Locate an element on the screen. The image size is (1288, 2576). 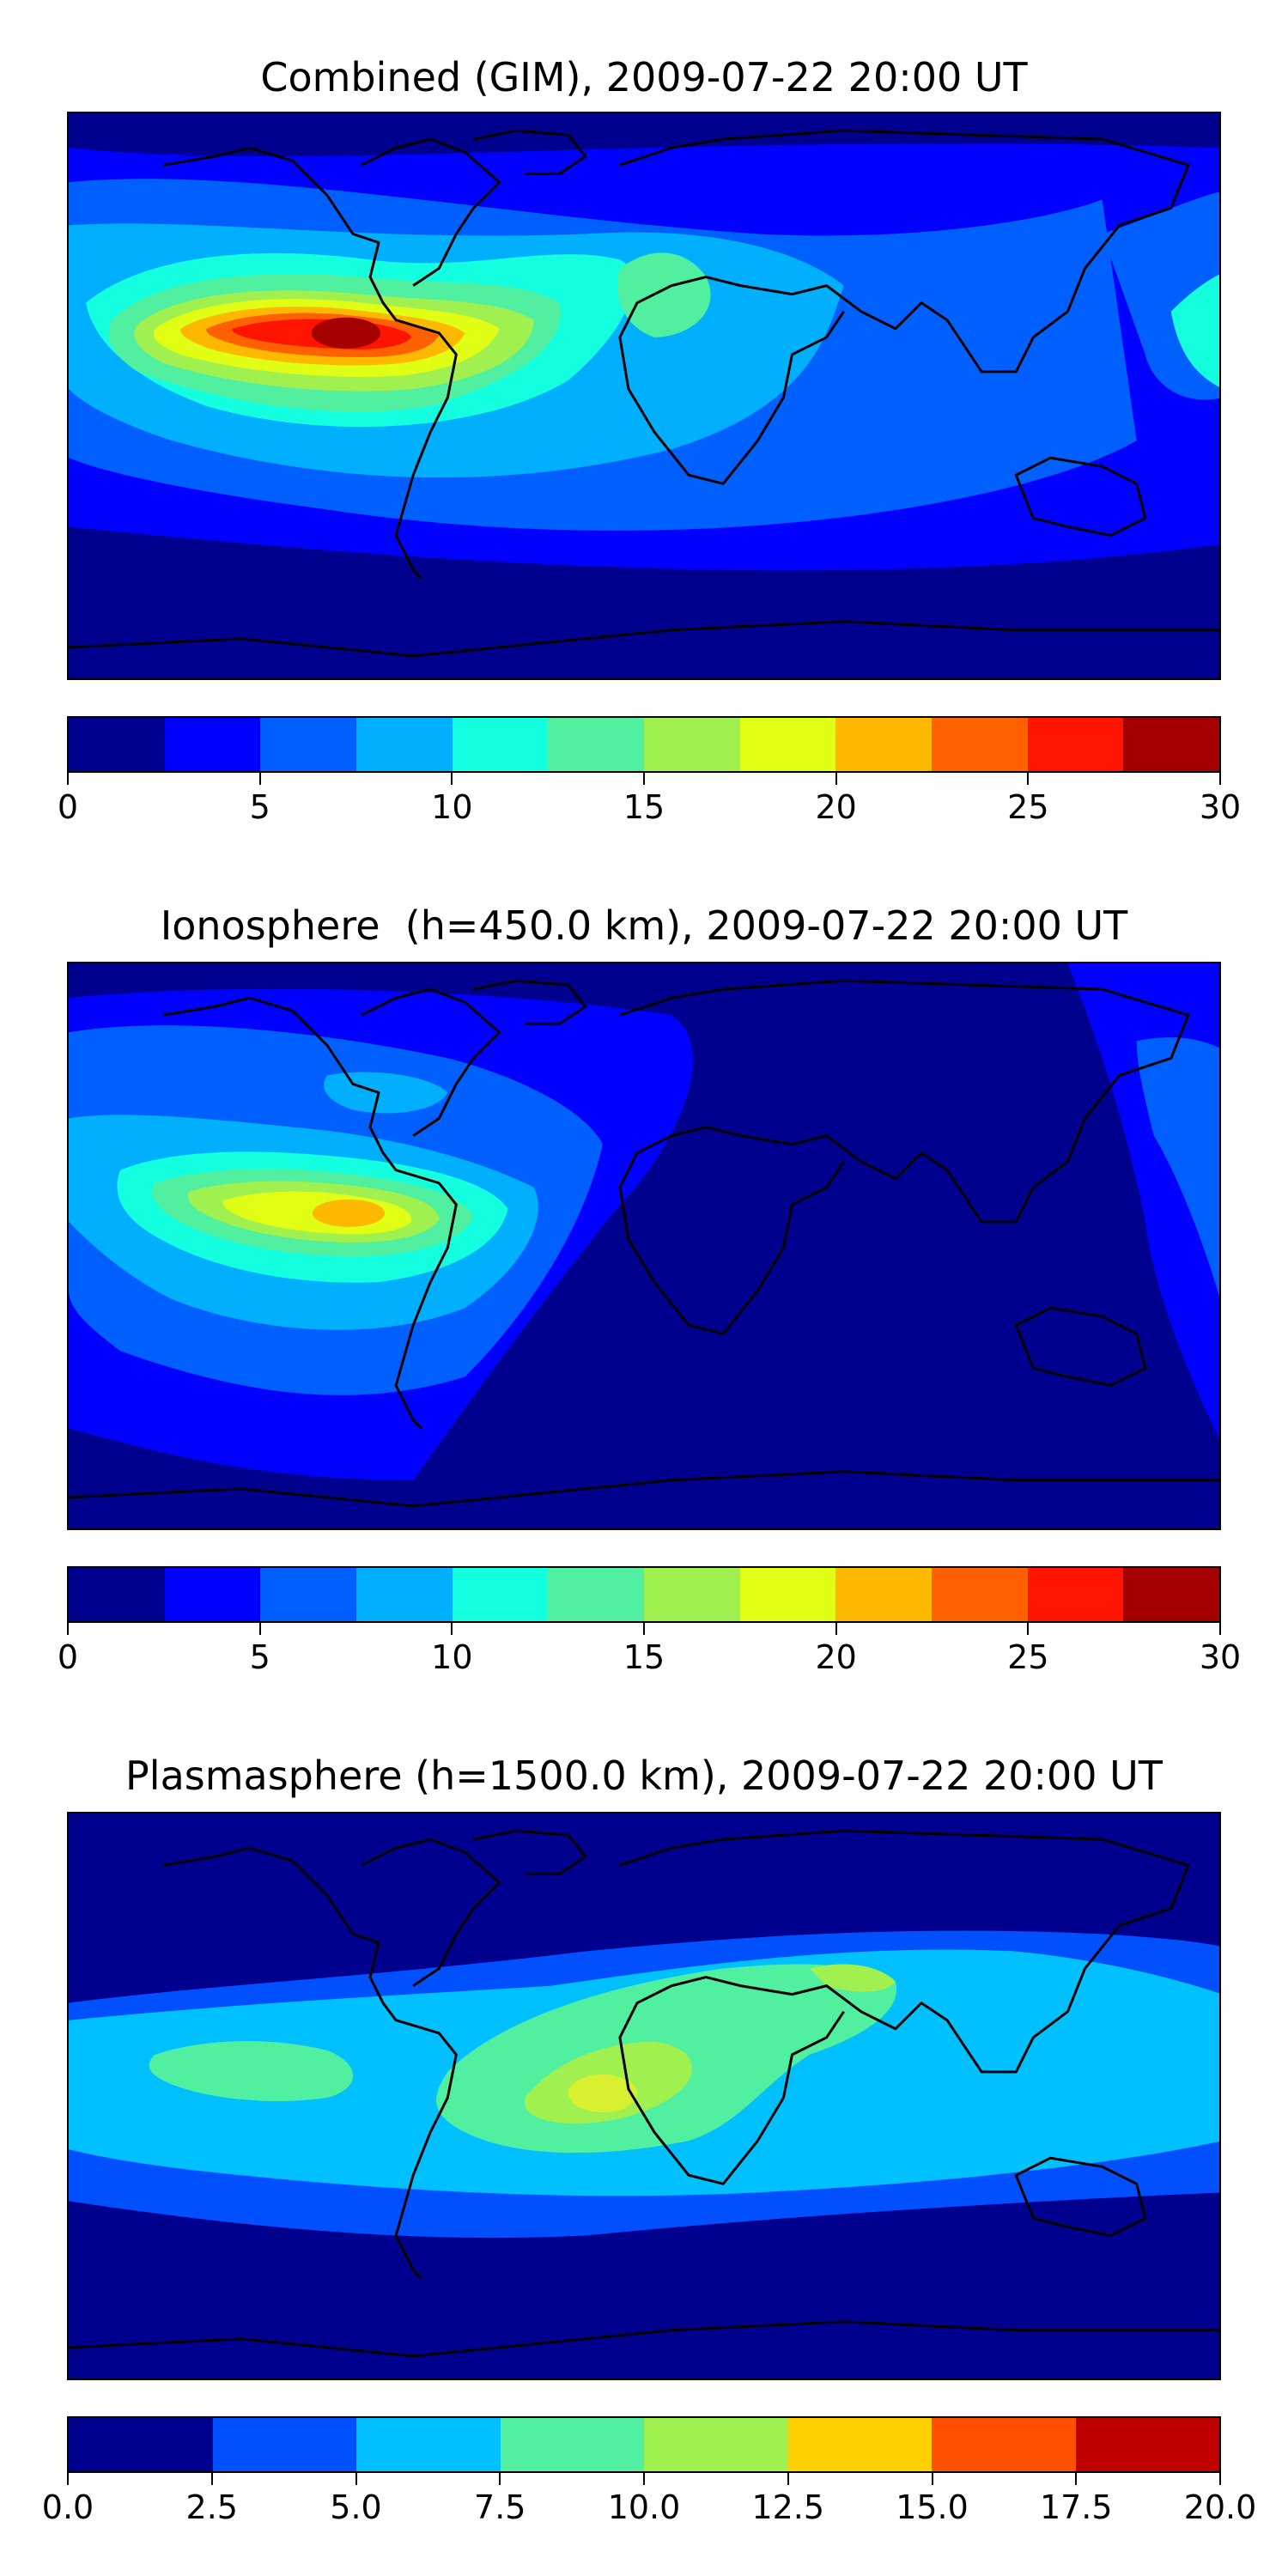
panel-title-combined: Combined (GIM), 2009-07-22 20:00 UT is located at coordinates (644, 77).